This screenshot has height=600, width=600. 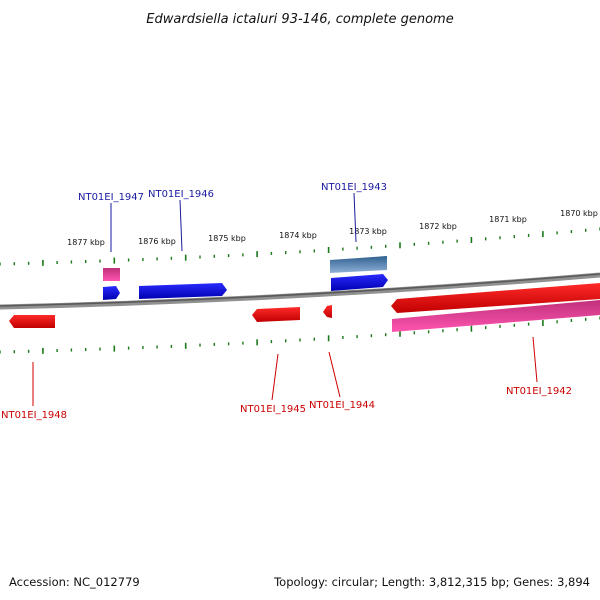 What do you see at coordinates (359, 282) in the screenshot?
I see `gene-arrow-nt01ei-1943` at bounding box center [359, 282].